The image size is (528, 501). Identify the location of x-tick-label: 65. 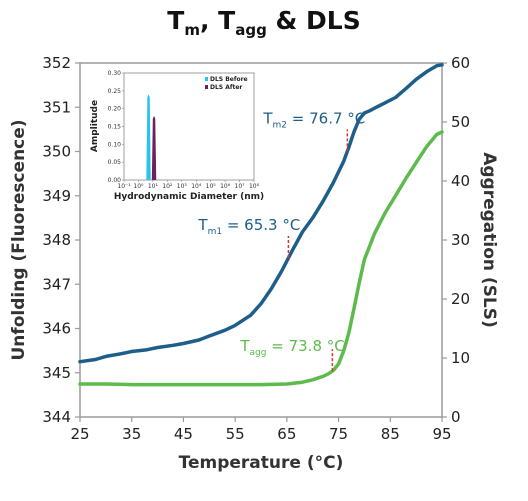
(286, 434).